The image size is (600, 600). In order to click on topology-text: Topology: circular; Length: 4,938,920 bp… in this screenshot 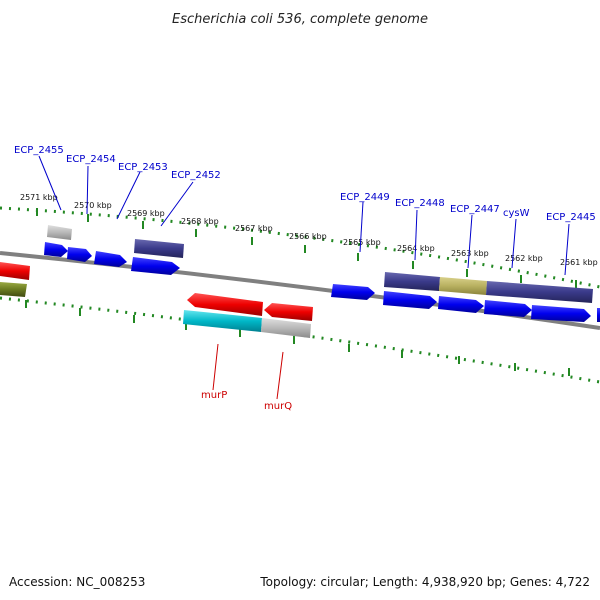, I will do `click(424, 582)`.